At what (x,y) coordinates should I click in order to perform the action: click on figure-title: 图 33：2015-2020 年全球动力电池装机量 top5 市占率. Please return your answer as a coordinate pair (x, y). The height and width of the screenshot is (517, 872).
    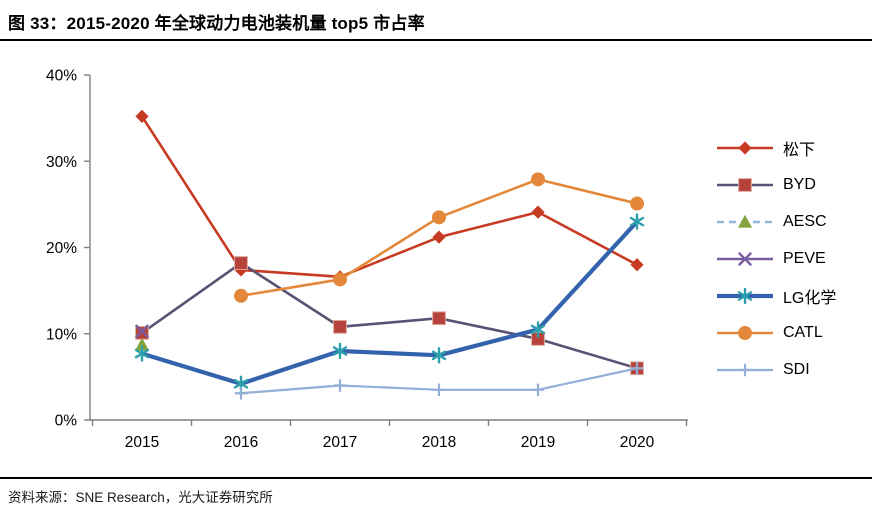
    Looking at the image, I should click on (216, 23).